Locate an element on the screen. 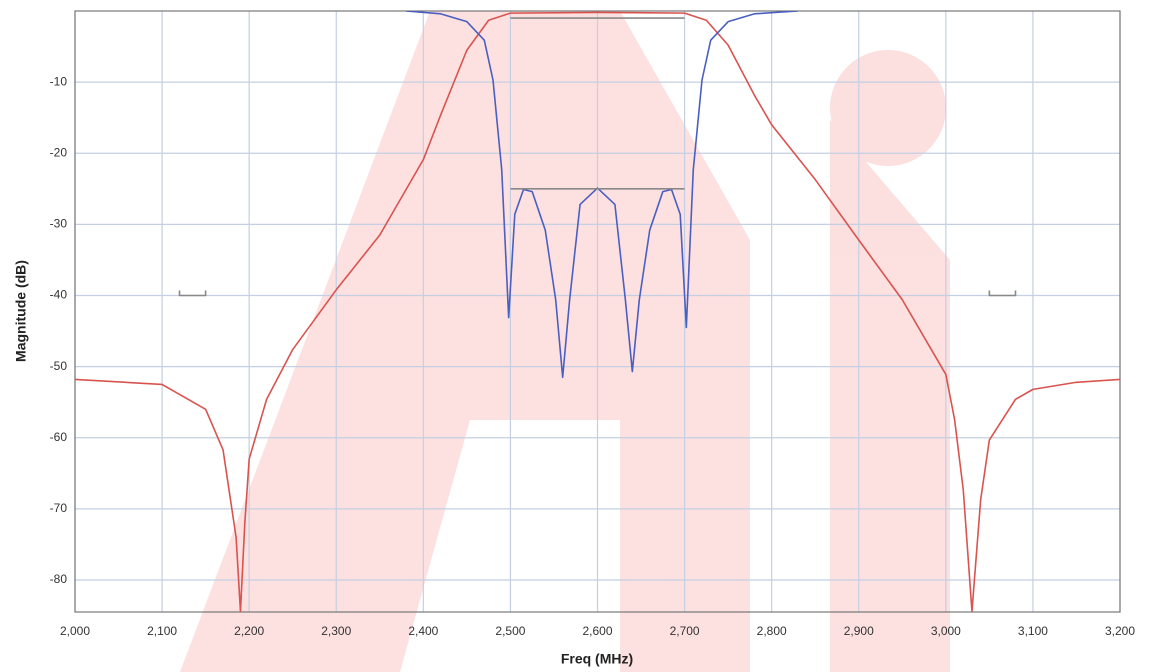  y-tick-label: -10 is located at coordinates (59, 81).